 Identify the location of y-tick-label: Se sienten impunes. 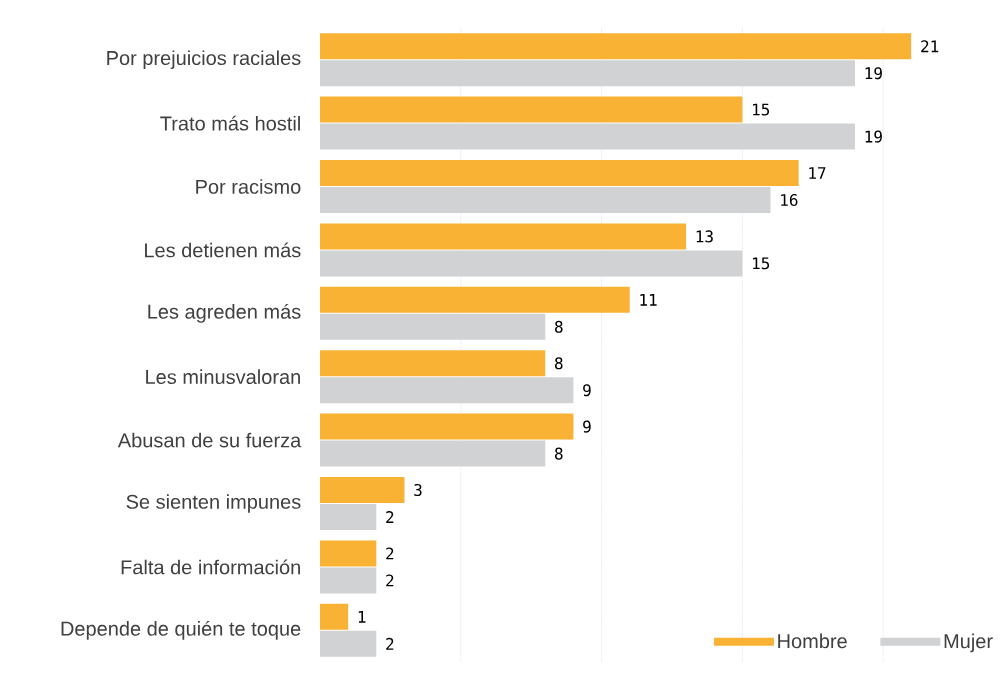
(213, 503).